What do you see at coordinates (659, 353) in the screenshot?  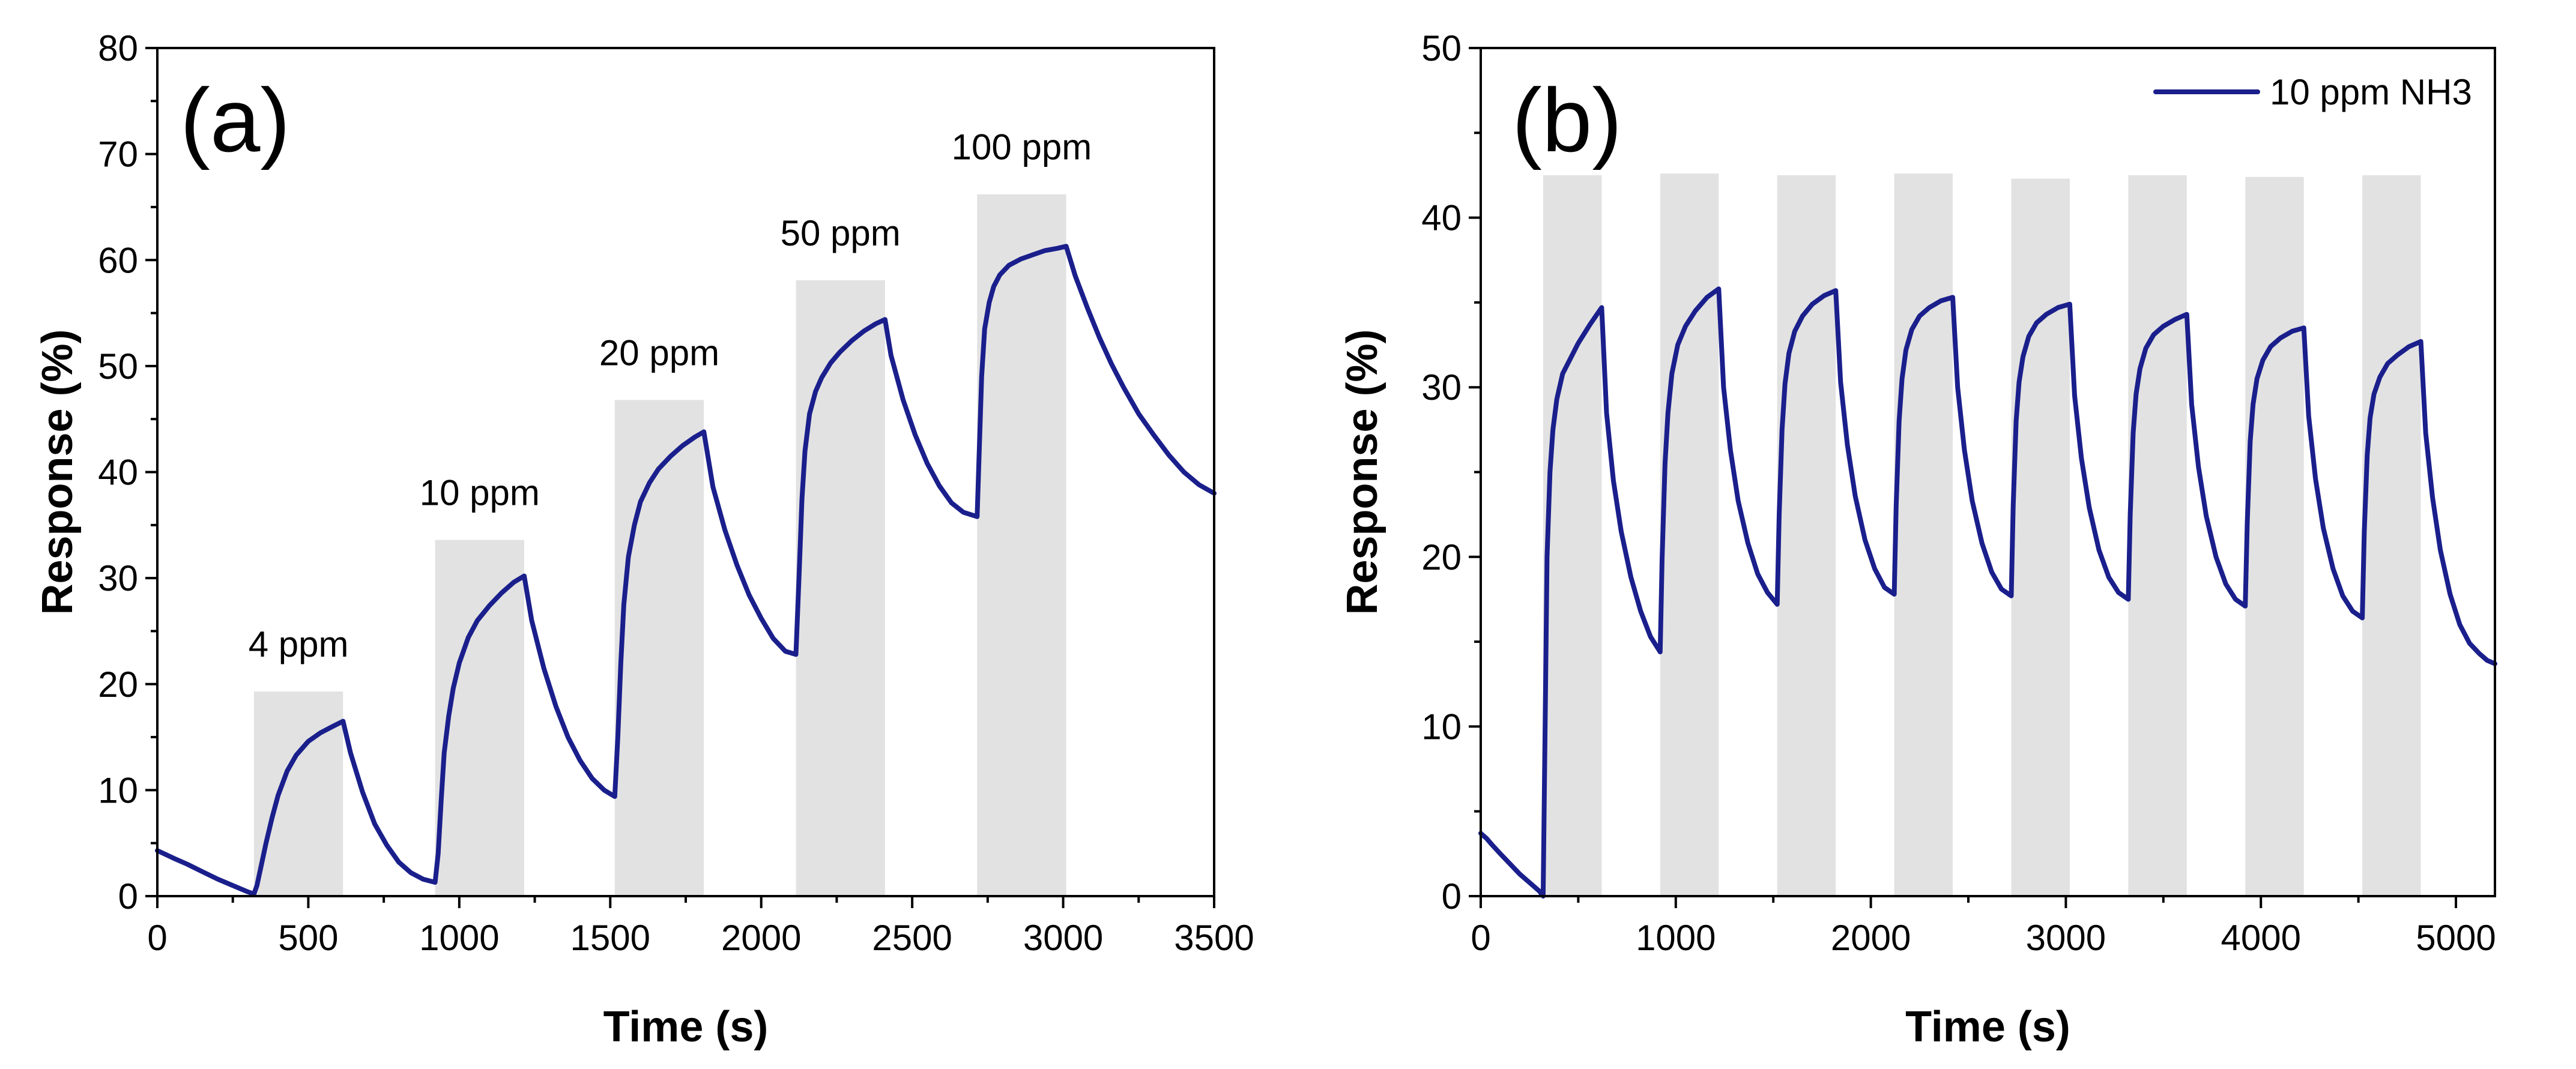 I see `concentration-label-3: 20 ppm` at bounding box center [659, 353].